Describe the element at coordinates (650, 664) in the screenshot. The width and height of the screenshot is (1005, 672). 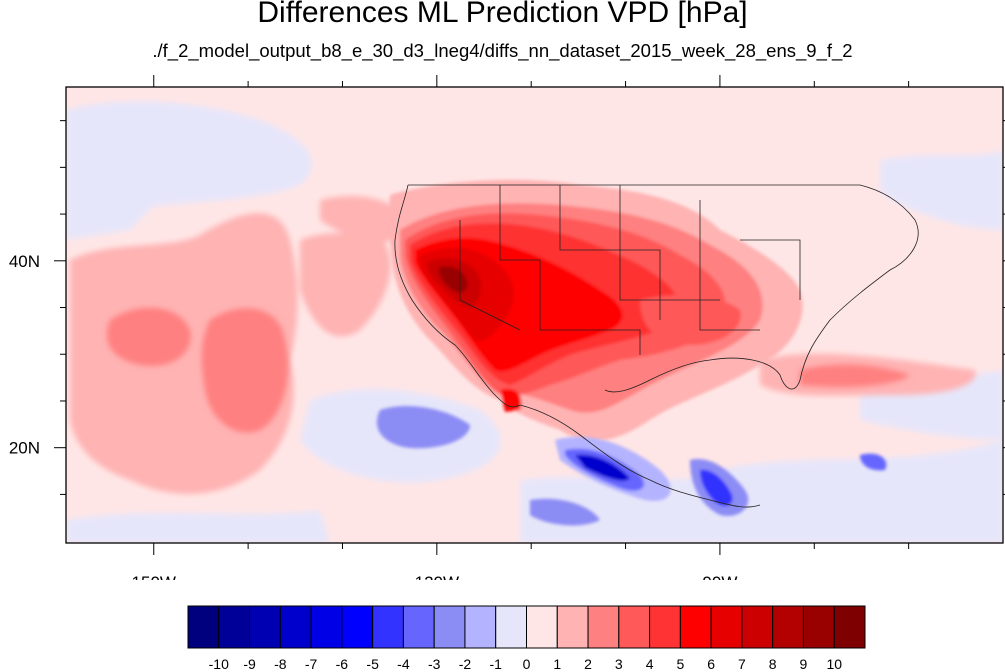
I see `colorbar-label: 4` at that location.